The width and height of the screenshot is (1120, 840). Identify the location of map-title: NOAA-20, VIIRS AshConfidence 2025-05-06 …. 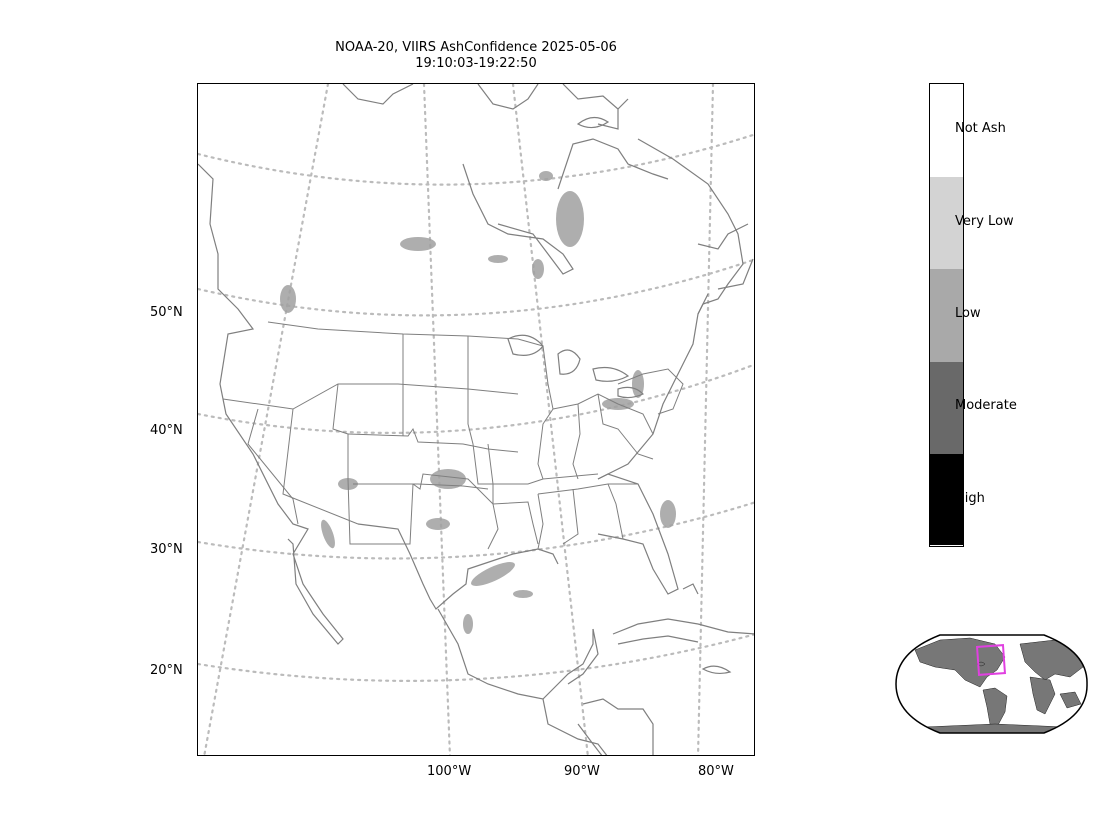
(476, 56).